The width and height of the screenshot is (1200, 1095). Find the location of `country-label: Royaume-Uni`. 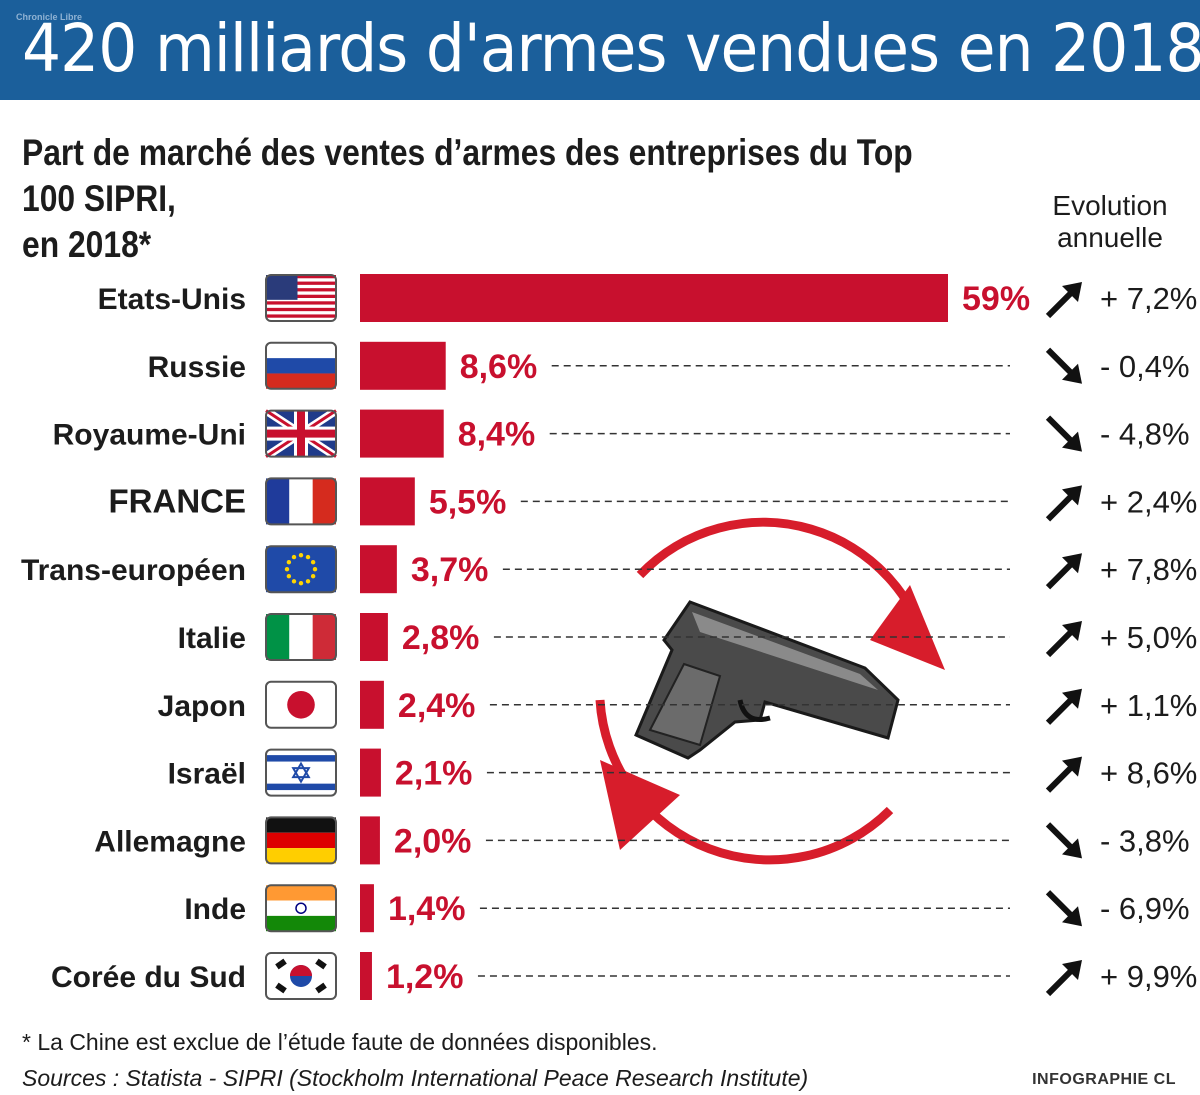

country-label: Royaume-Uni is located at coordinates (149, 435).